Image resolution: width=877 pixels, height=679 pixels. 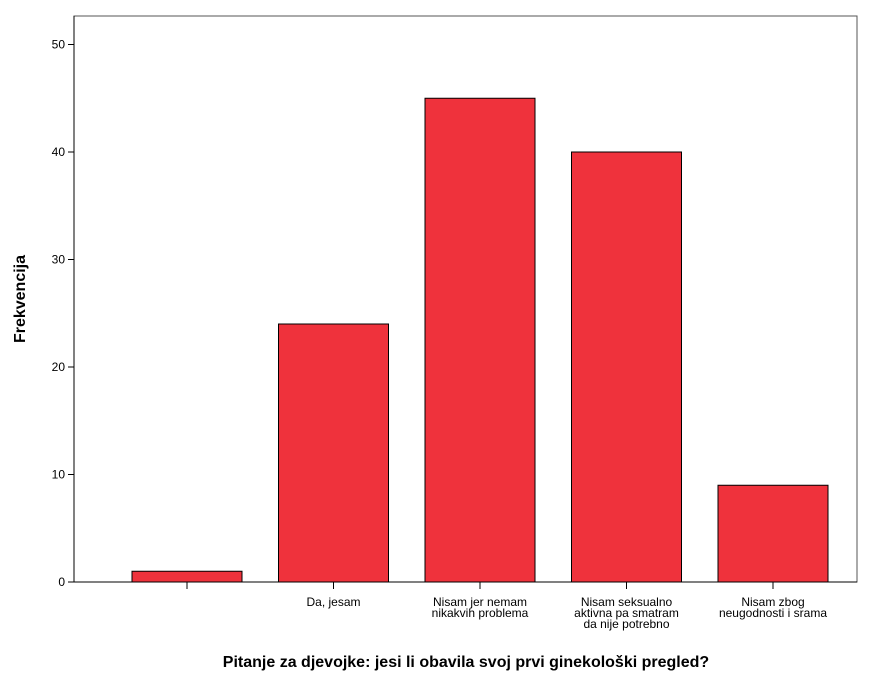 I want to click on y-axis: 0 10 20 30 40 50, so click(x=63, y=302).